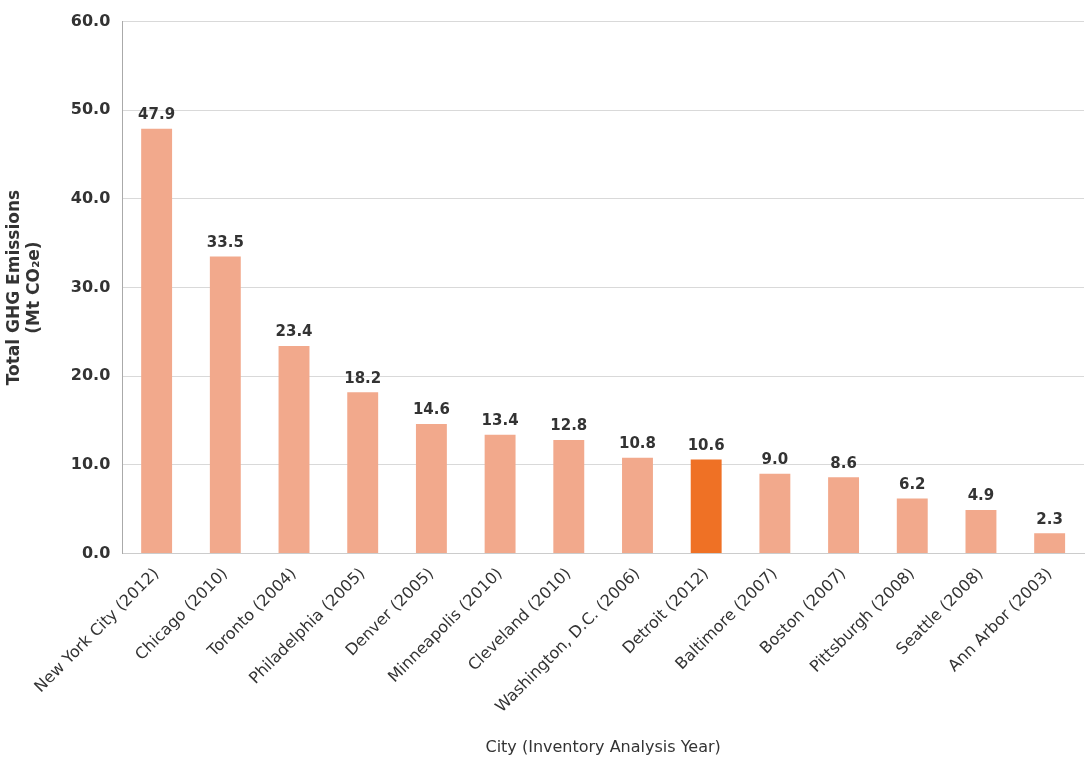 The width and height of the screenshot is (1086, 761). I want to click on y-tick-label: 20.0, so click(90, 375).